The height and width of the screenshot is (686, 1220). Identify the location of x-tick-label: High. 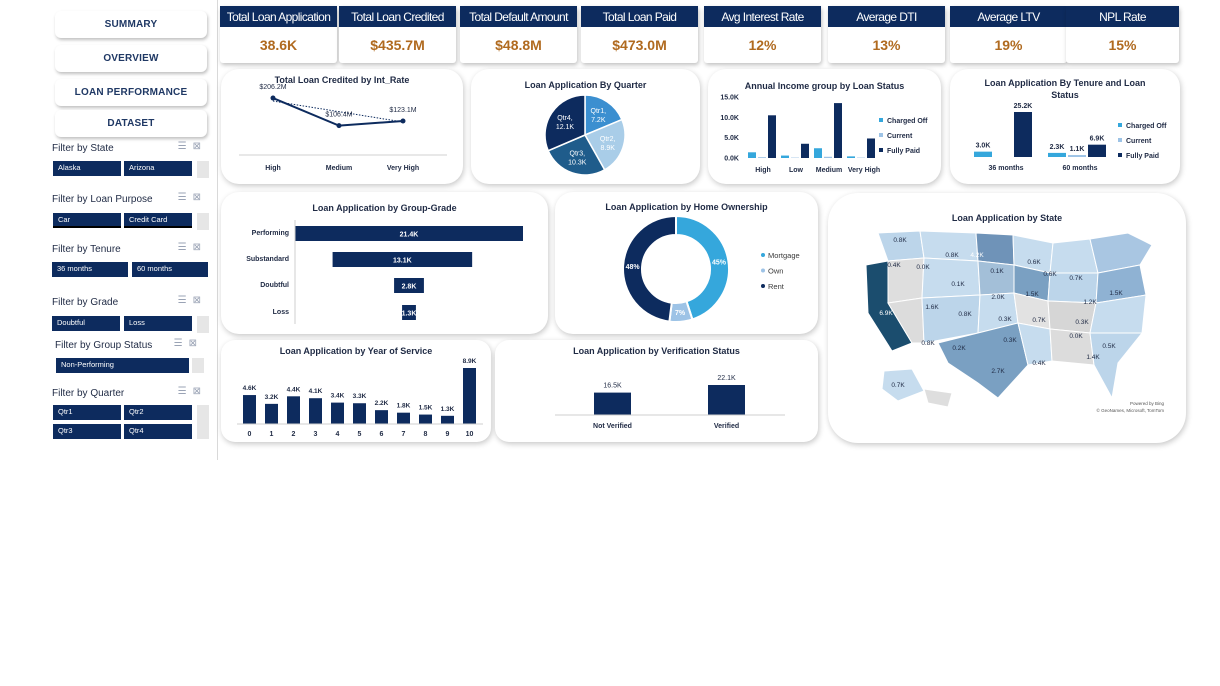
(273, 168).